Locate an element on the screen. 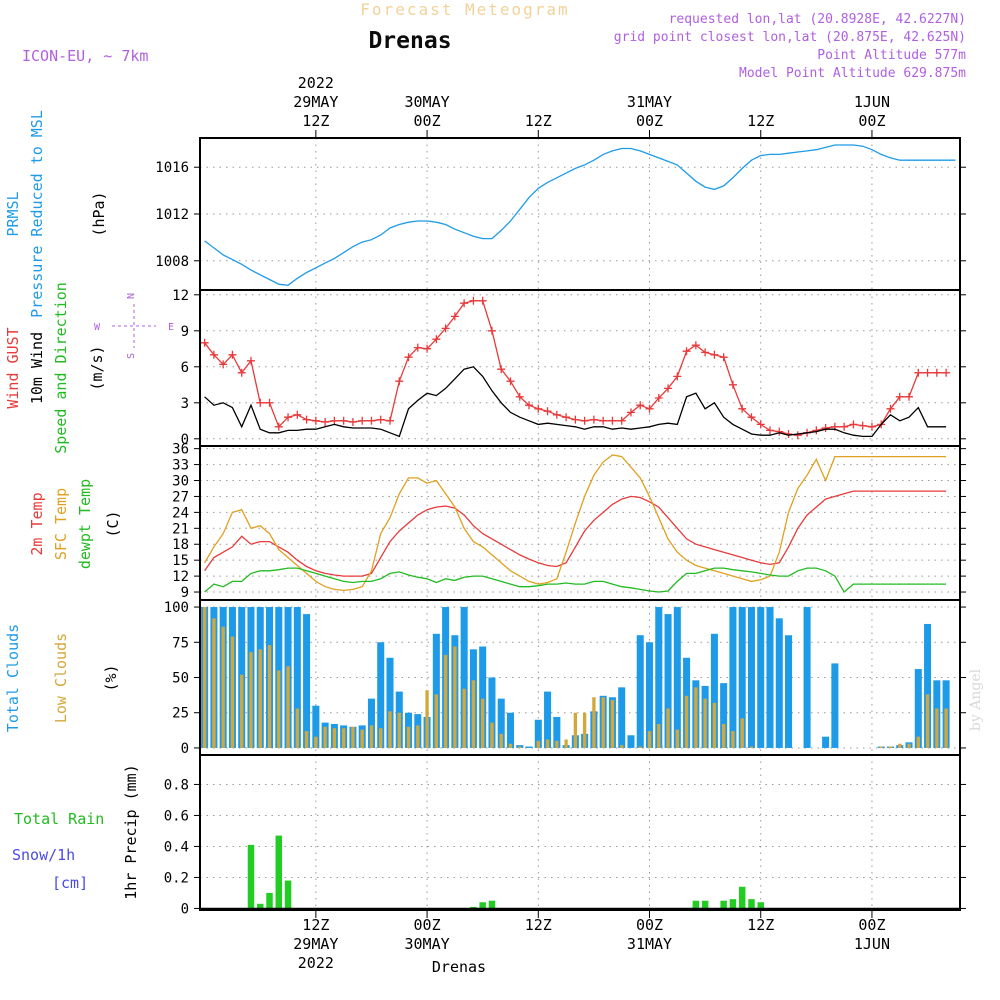 The width and height of the screenshot is (1000, 1000). label-low-clouds: Low Clouds is located at coordinates (61, 678).